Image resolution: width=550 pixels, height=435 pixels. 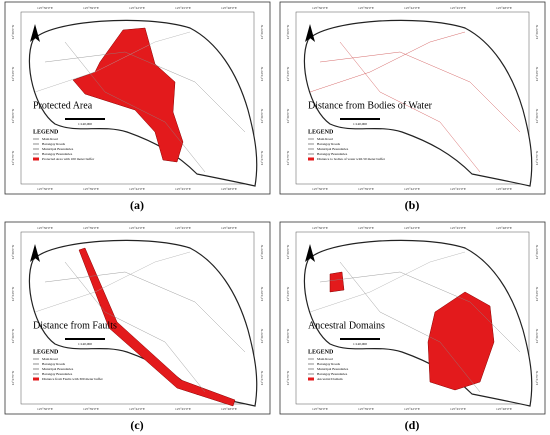 I want to click on panel-caption: (b), so click(x=412, y=205).